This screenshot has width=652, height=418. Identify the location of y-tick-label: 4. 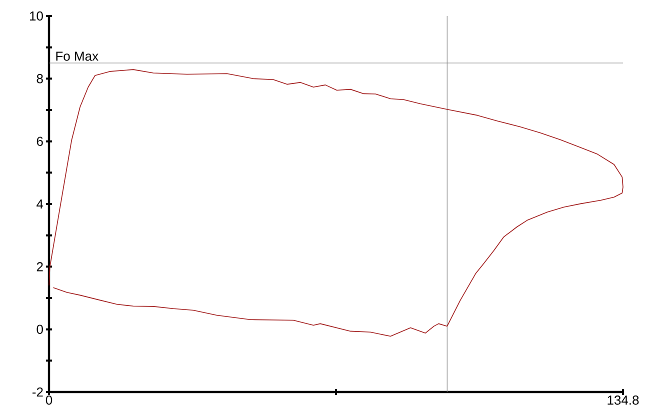
(40, 204).